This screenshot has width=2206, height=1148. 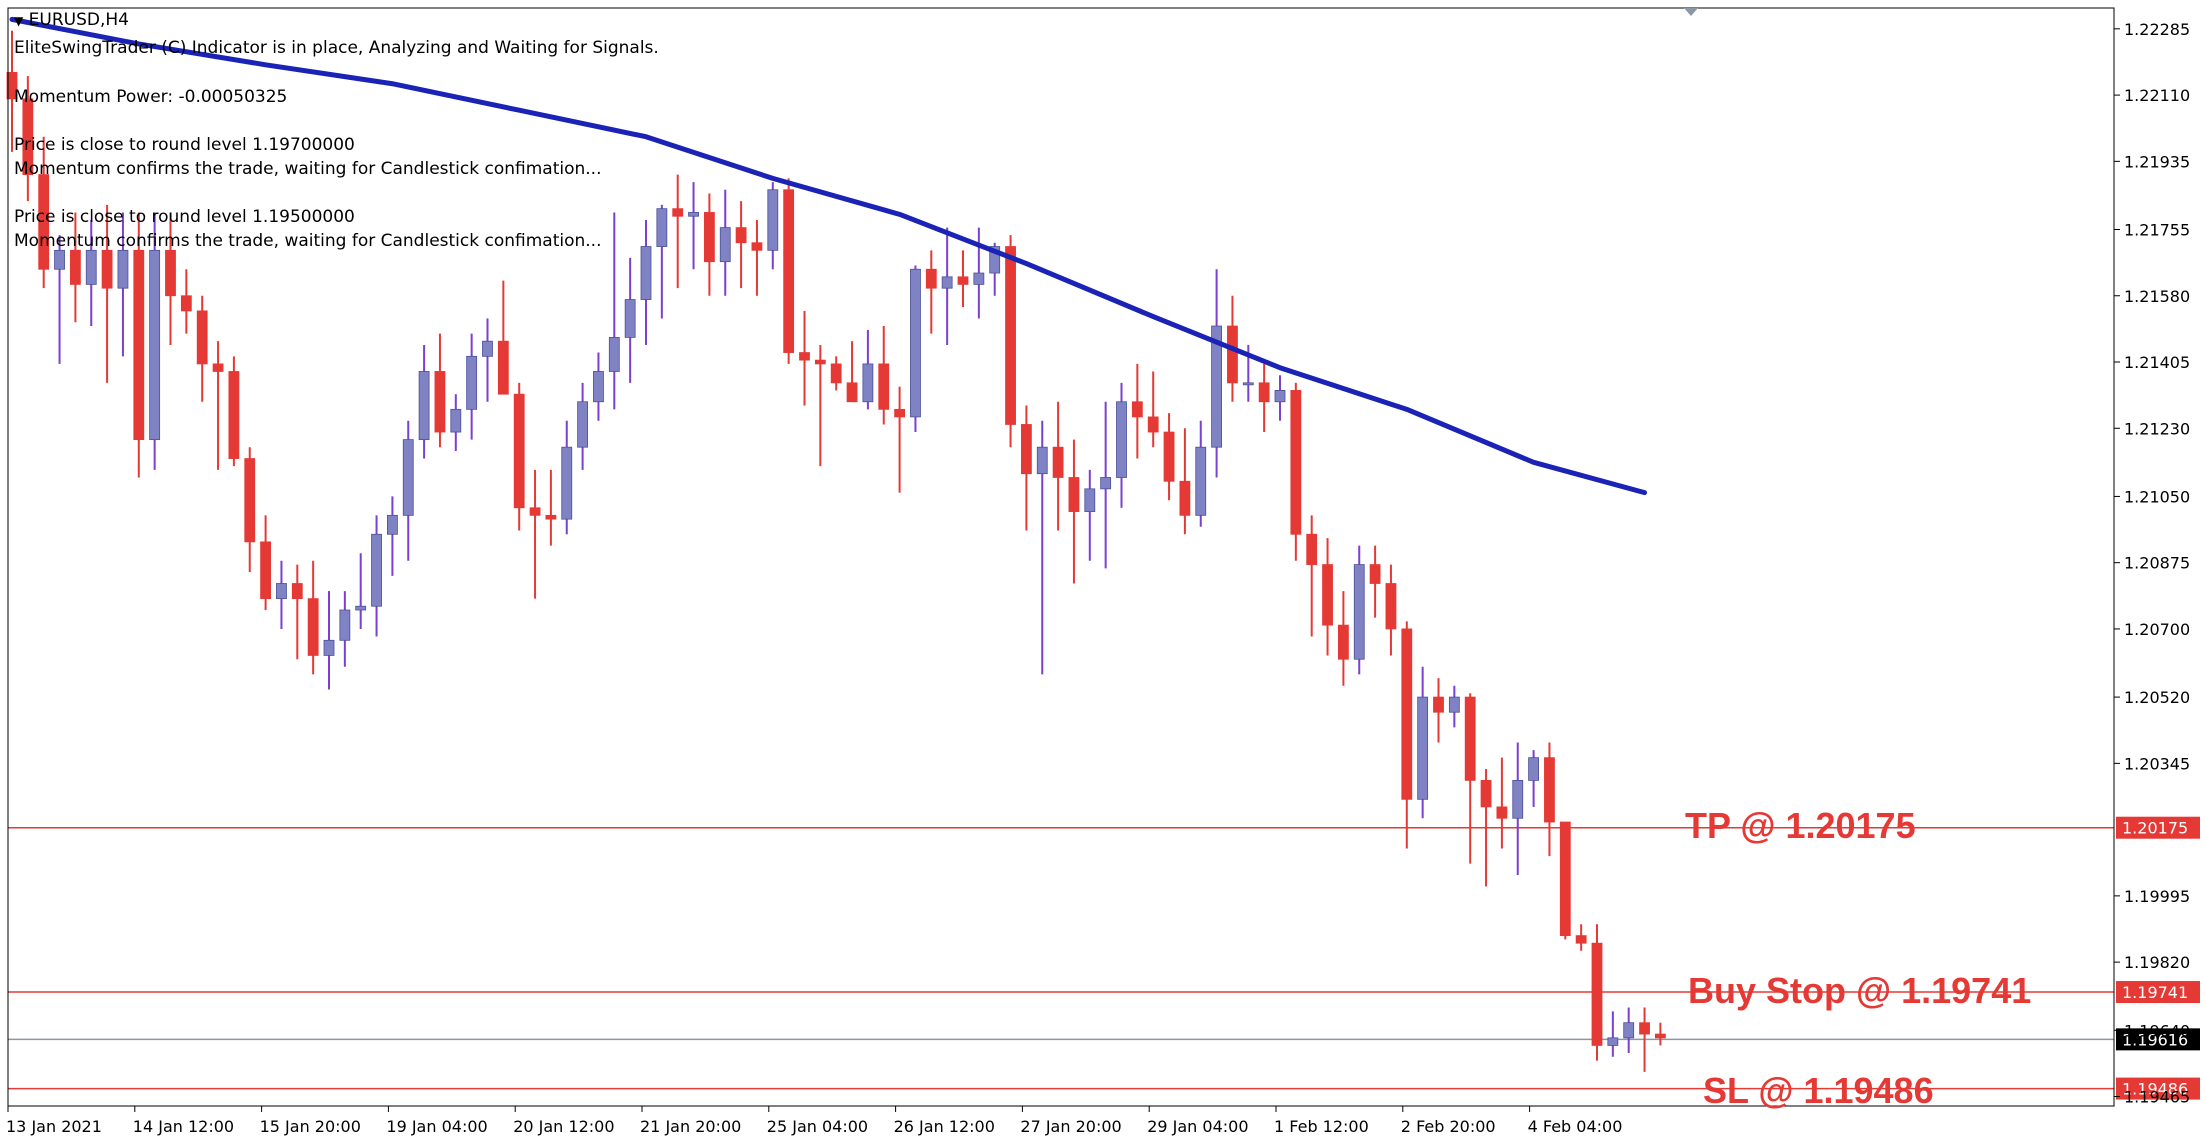 What do you see at coordinates (2157, 229) in the screenshot?
I see `y-tick-label: 1.21755` at bounding box center [2157, 229].